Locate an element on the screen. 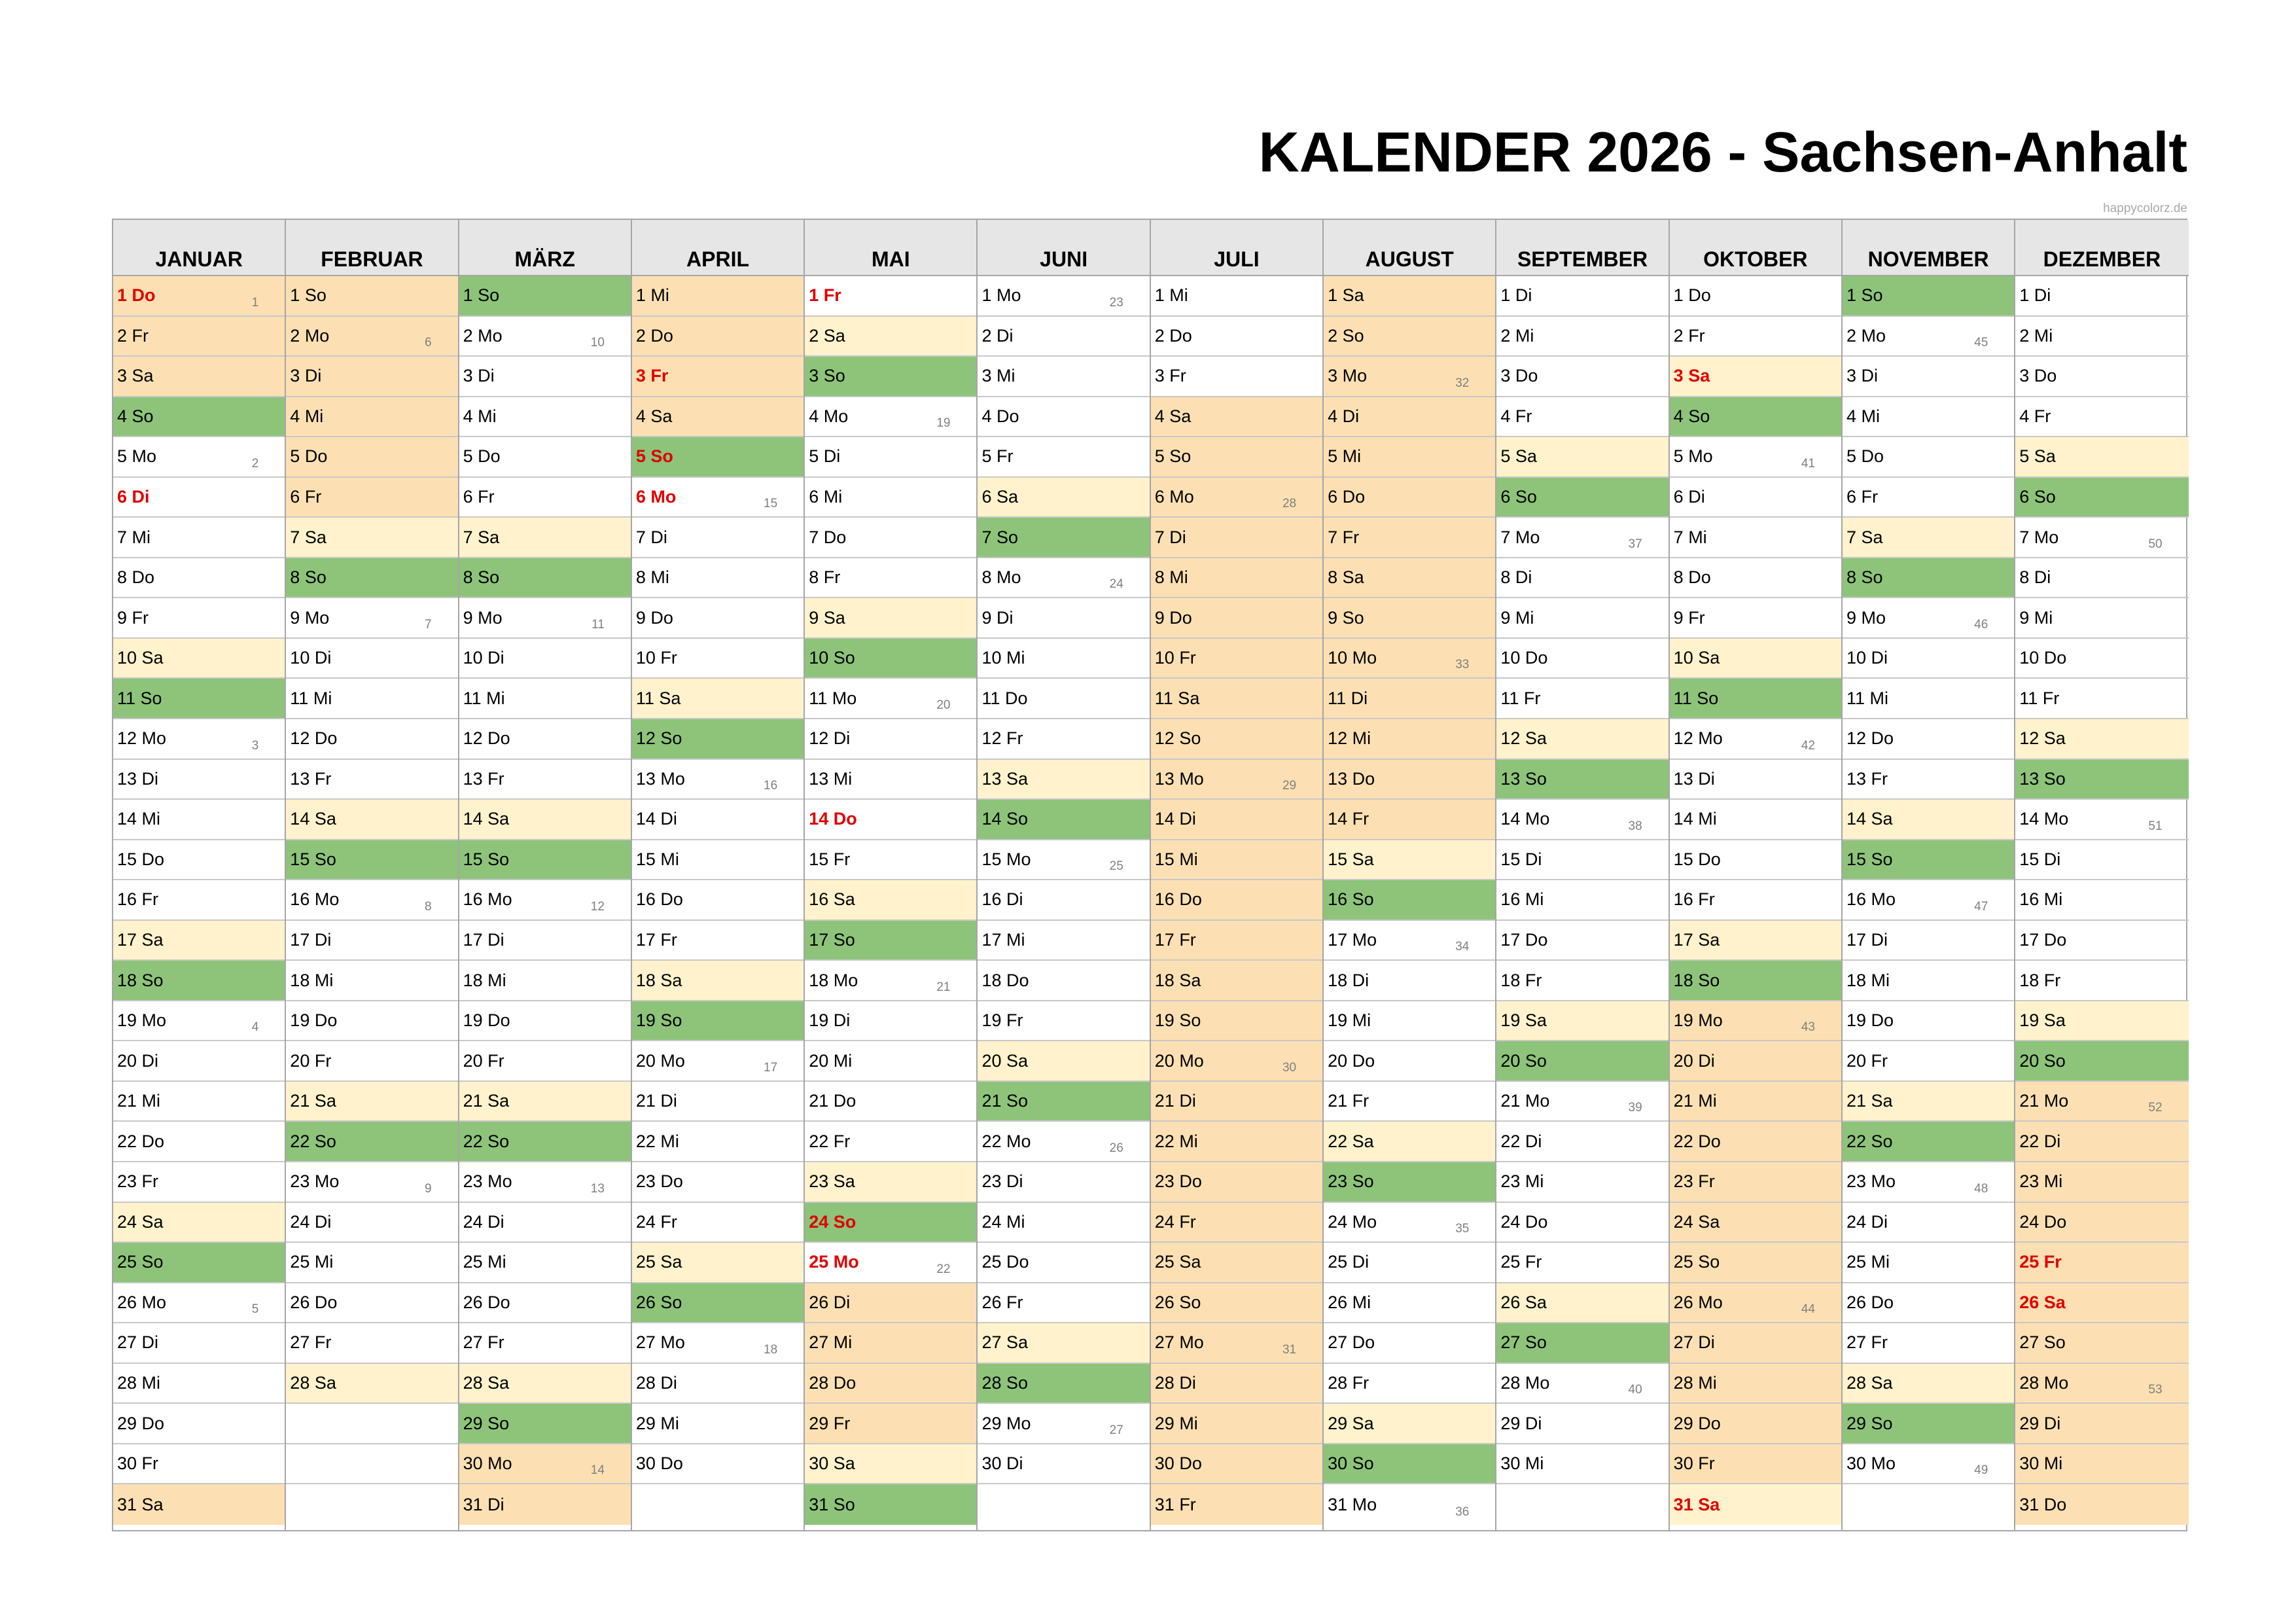 The width and height of the screenshot is (2296, 1623). day-label: 7 Mo is located at coordinates (2039, 537).